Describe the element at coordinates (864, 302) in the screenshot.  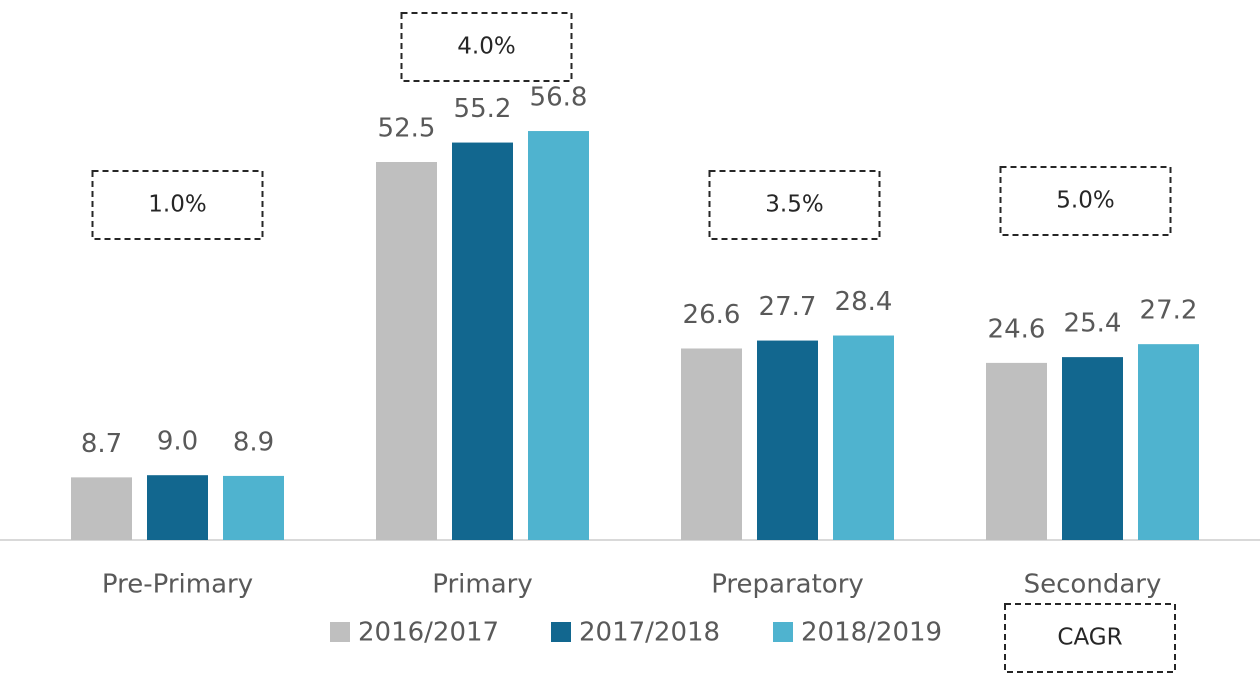
I see `value-label: 28.4` at that location.